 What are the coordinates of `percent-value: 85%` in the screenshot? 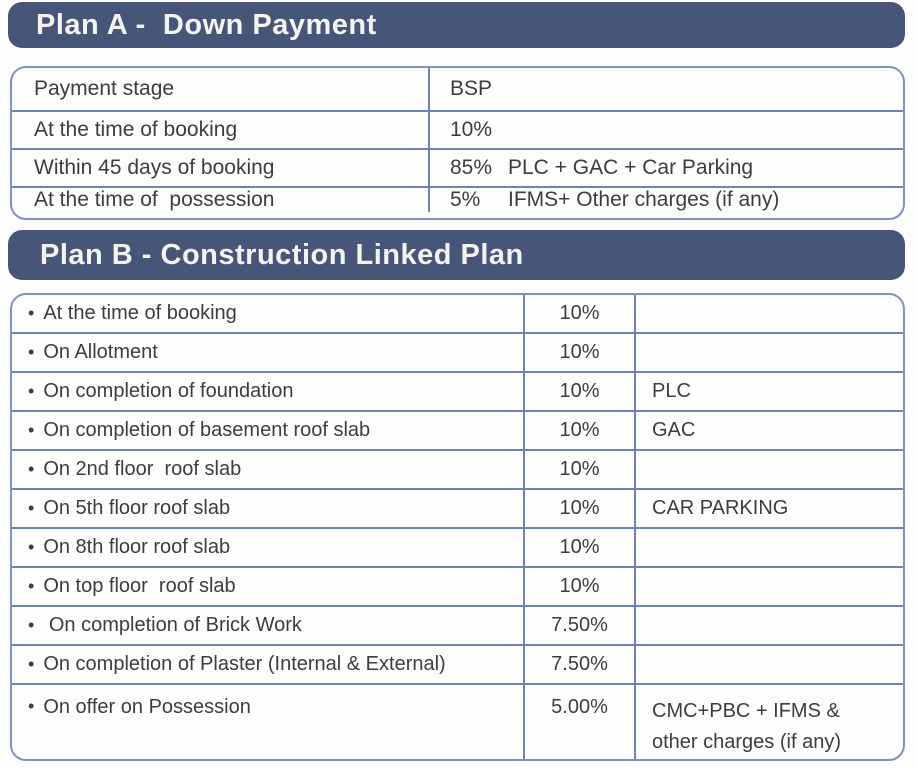 It's located at (471, 167).